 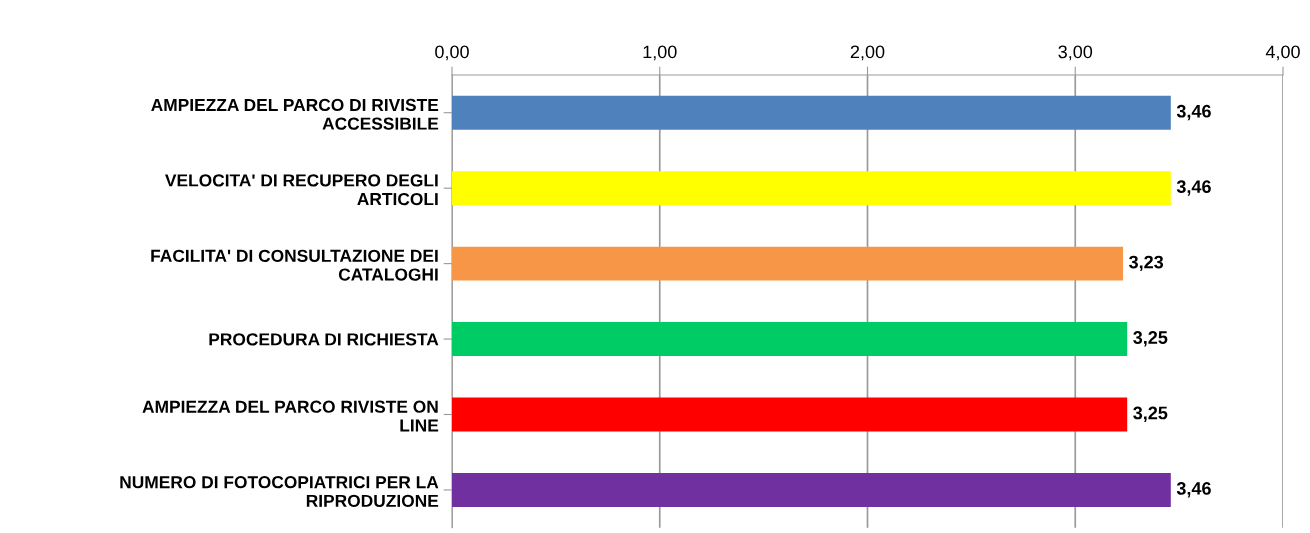 I want to click on y-tick-label: PROCEDURA DI RICHIESTA, so click(x=324, y=339).